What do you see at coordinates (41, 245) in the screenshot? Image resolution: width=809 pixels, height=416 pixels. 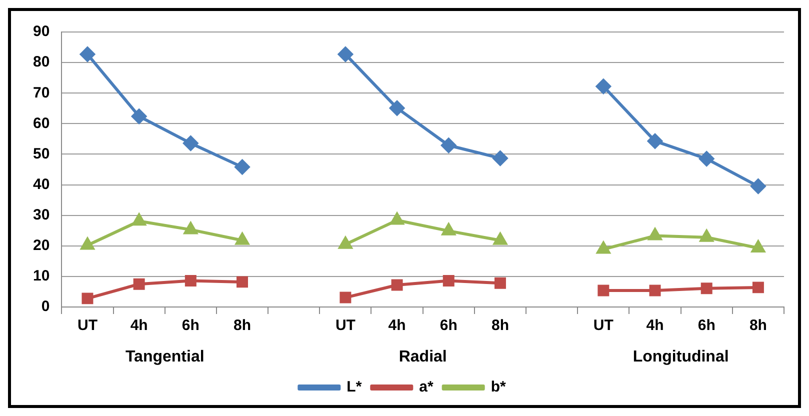 I see `y-tick-label: 20` at bounding box center [41, 245].